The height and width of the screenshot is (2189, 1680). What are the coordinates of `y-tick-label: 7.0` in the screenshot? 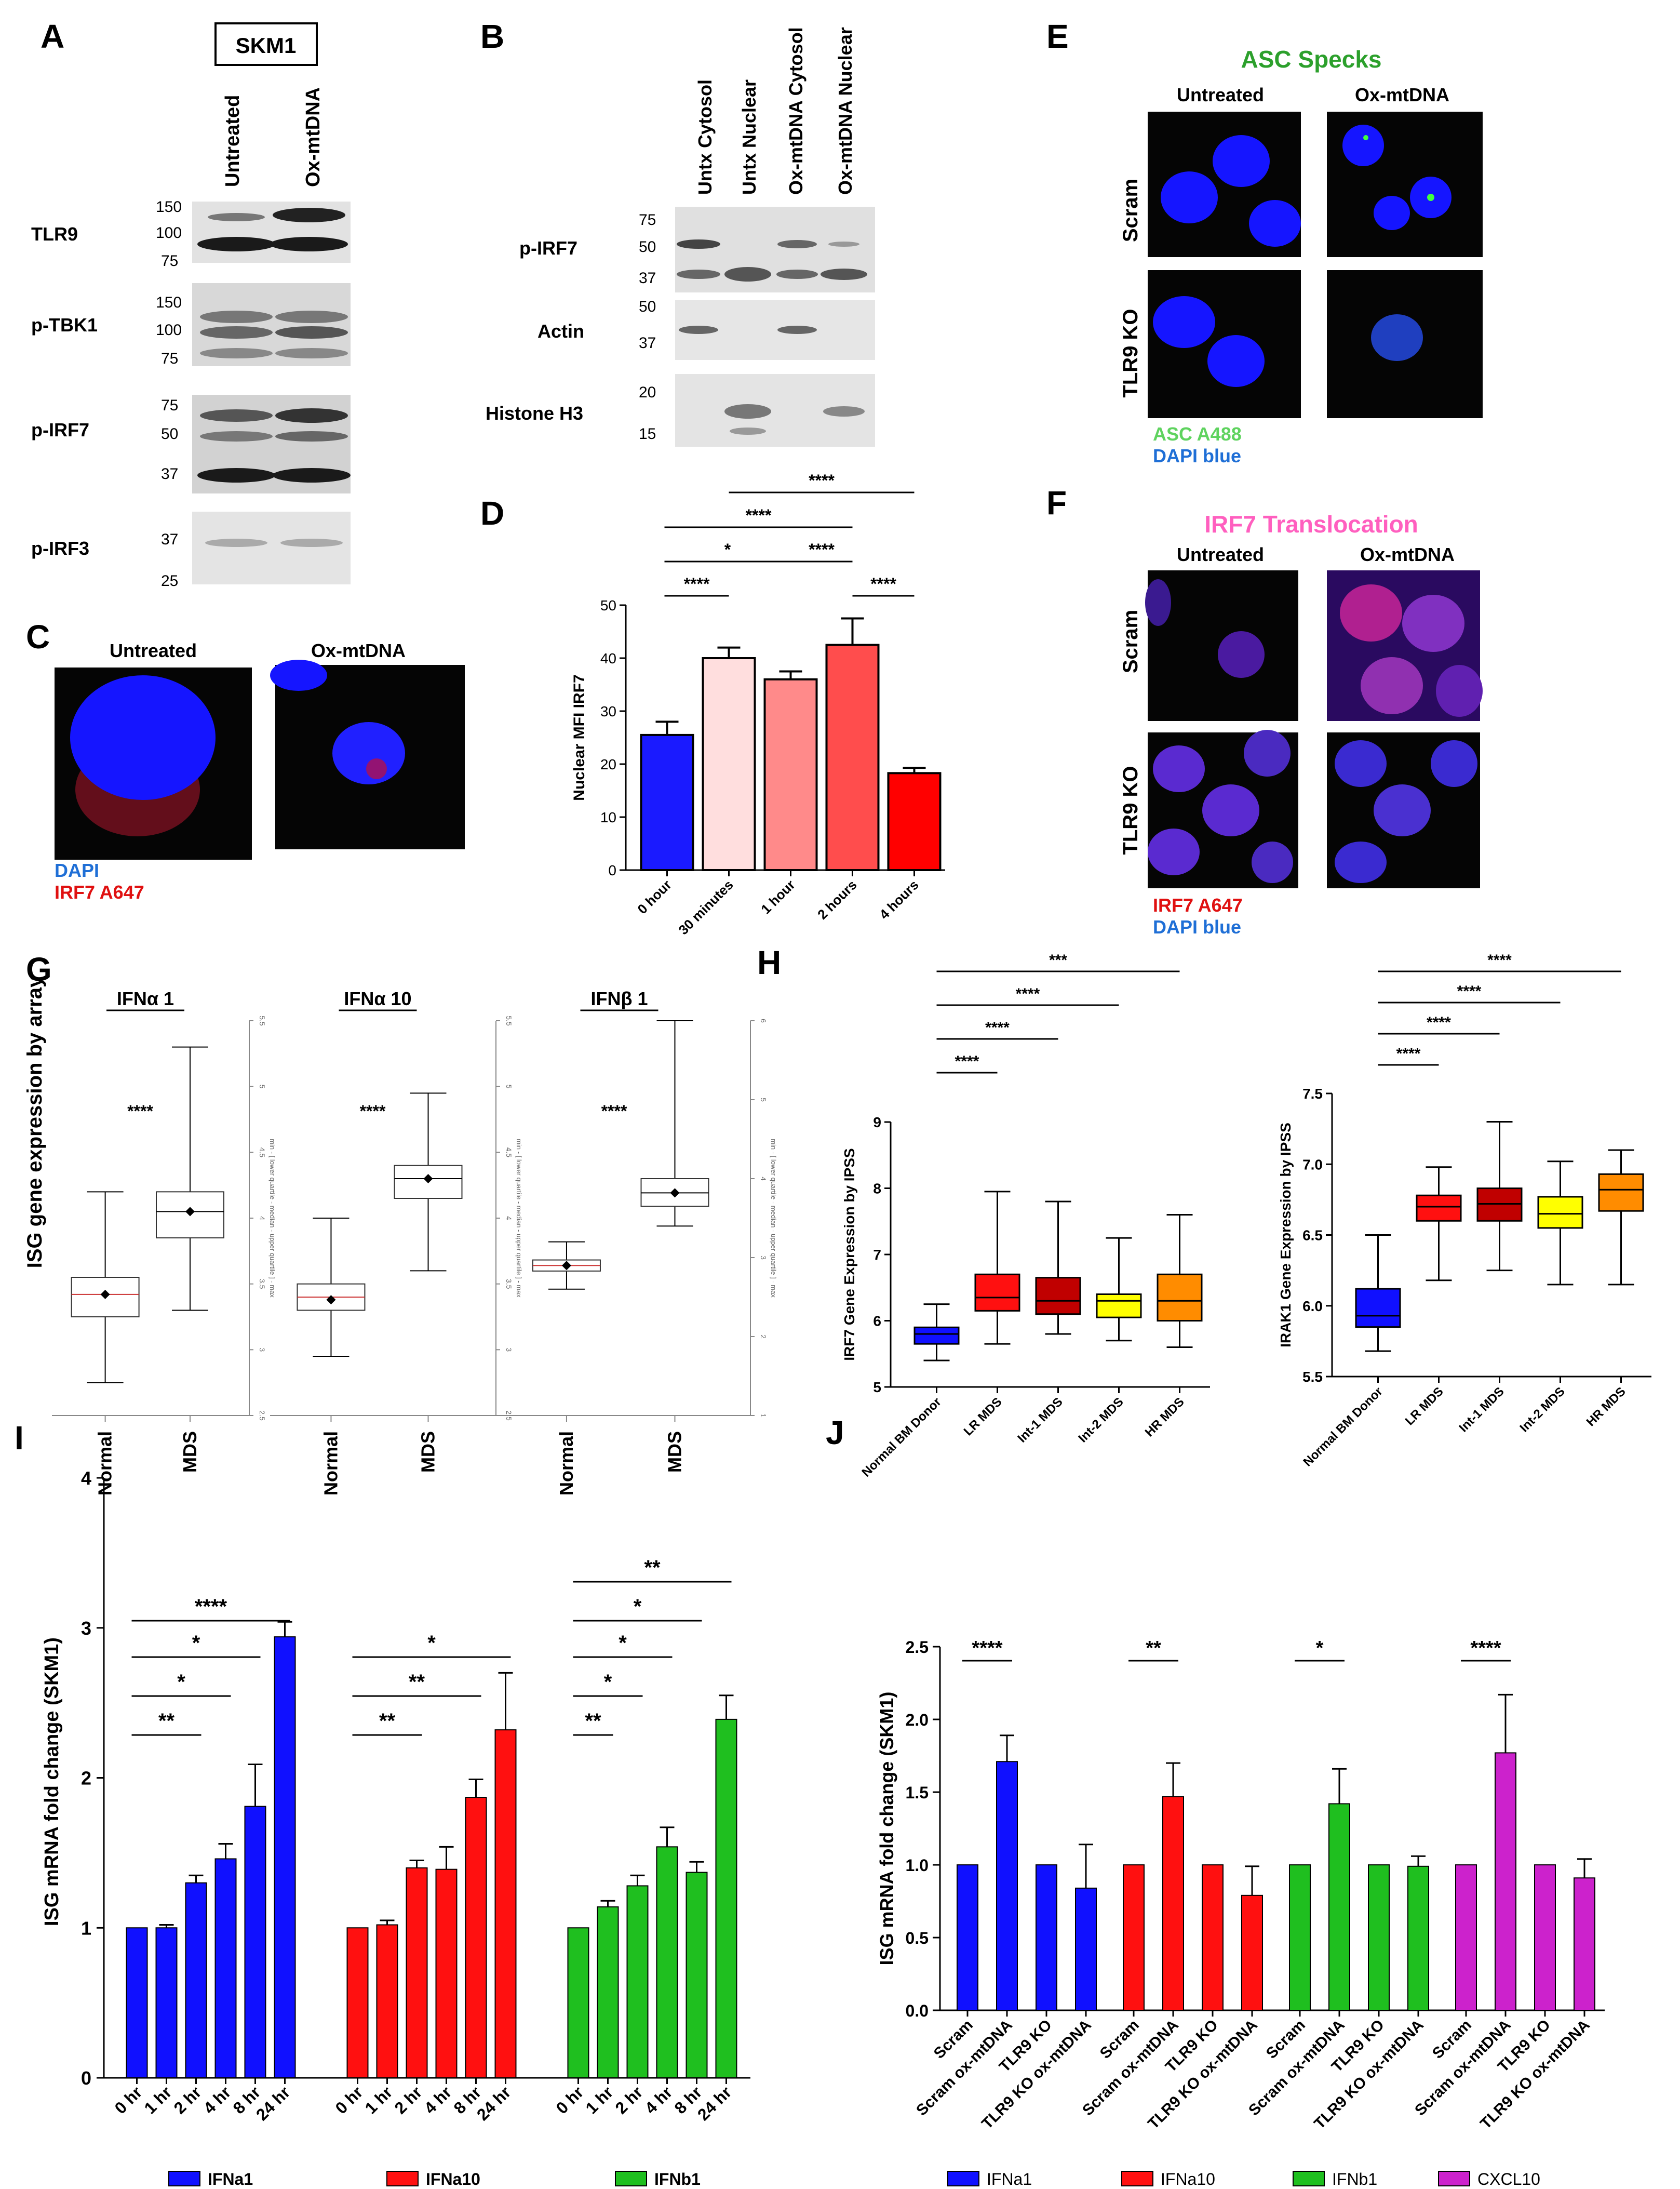 It's located at (1312, 1164).